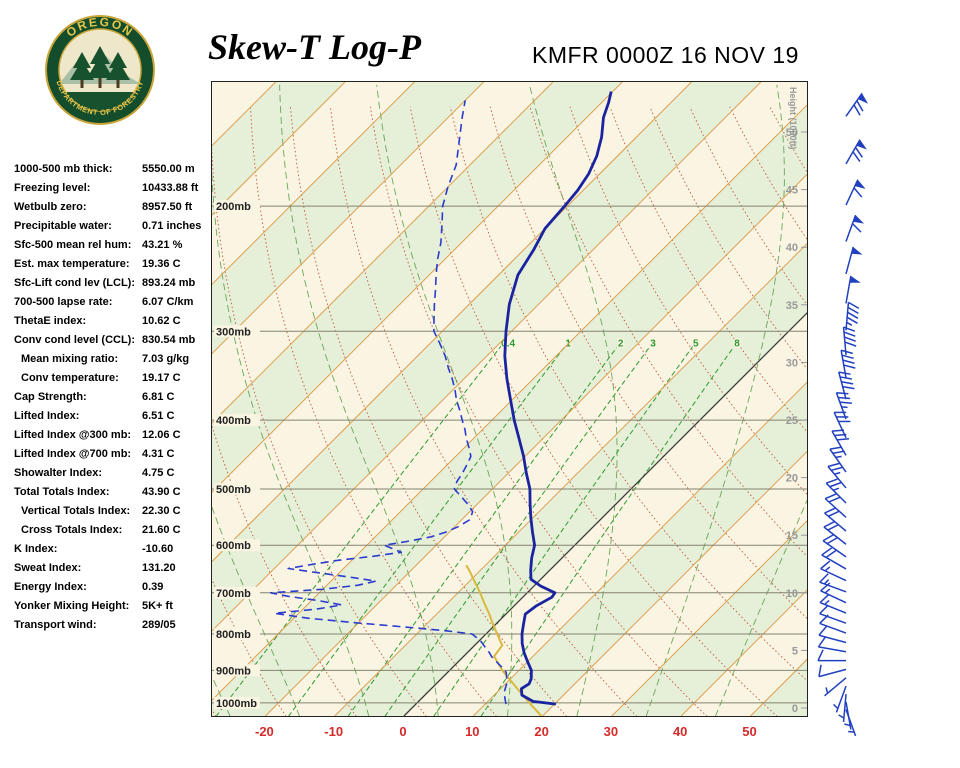 The height and width of the screenshot is (768, 960). I want to click on height-label: 10, so click(792, 594).